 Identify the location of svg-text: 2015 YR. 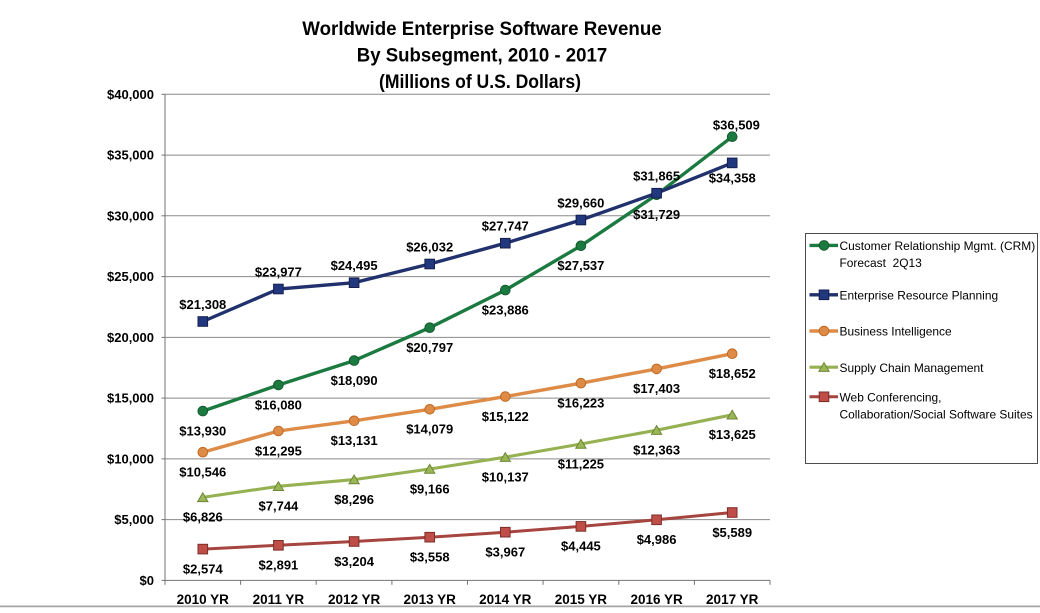
(581, 599).